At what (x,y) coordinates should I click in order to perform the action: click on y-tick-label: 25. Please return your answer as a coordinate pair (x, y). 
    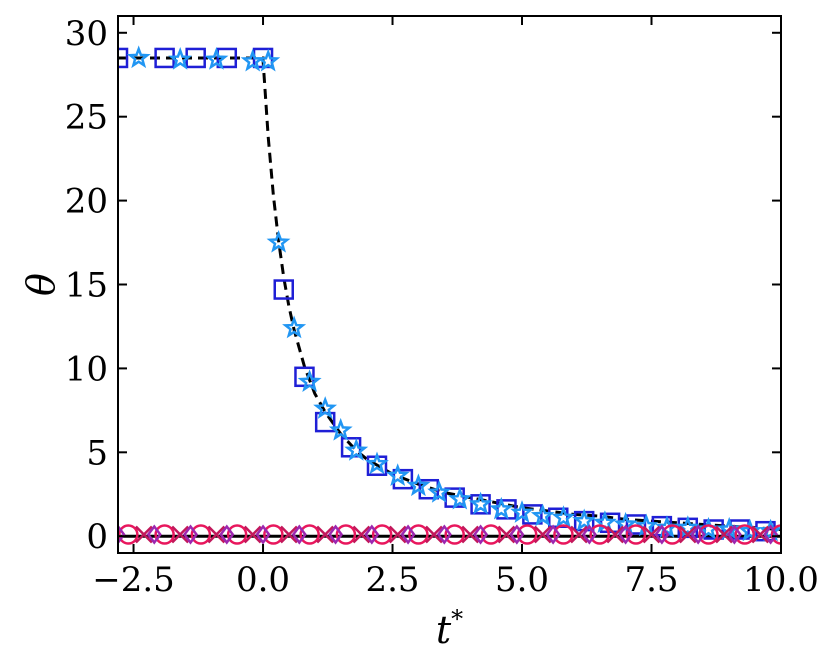
    Looking at the image, I should click on (86, 118).